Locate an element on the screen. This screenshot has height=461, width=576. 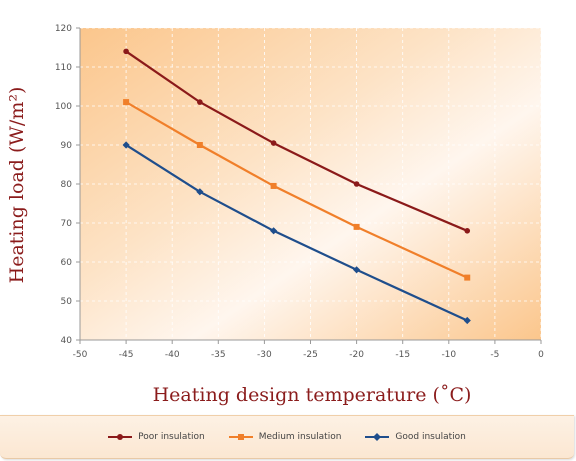
legend-item-good: Good insulation is located at coordinates (415, 437).